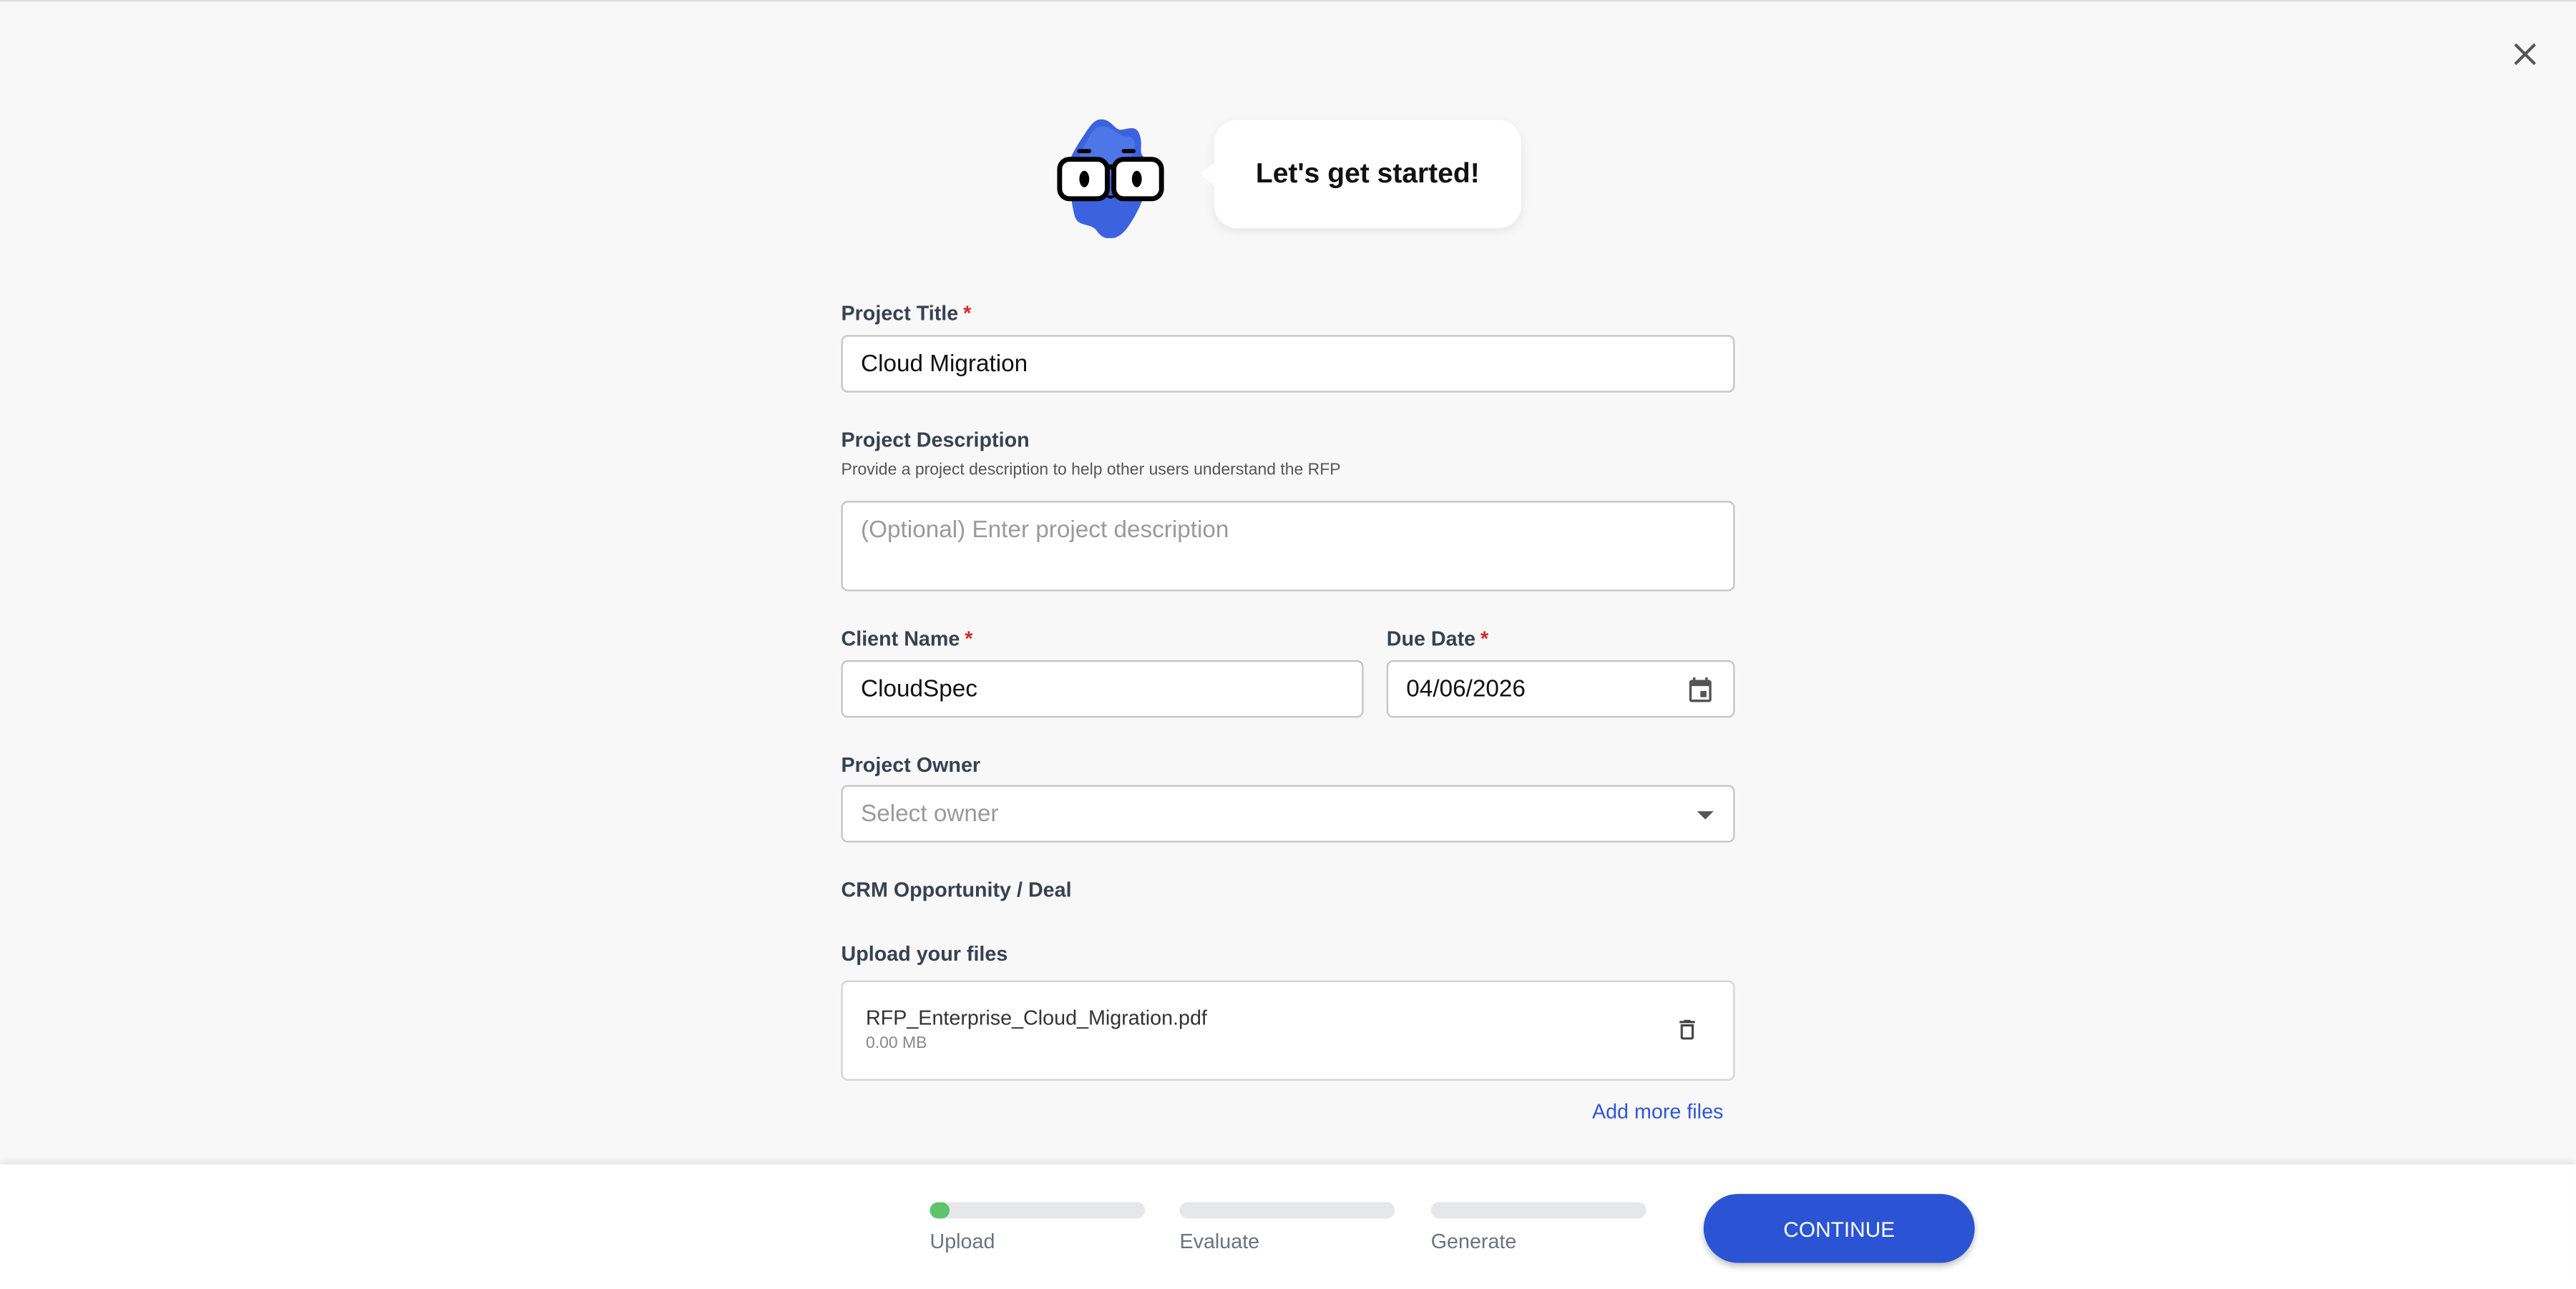  I want to click on calendar-icon, so click(1700, 688).